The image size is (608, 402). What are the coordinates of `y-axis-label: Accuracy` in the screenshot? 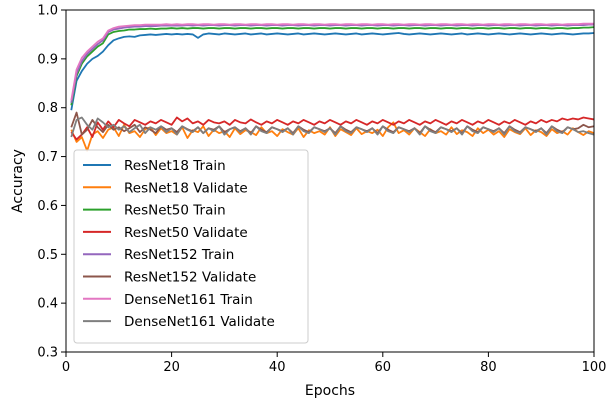 It's located at (18, 181).